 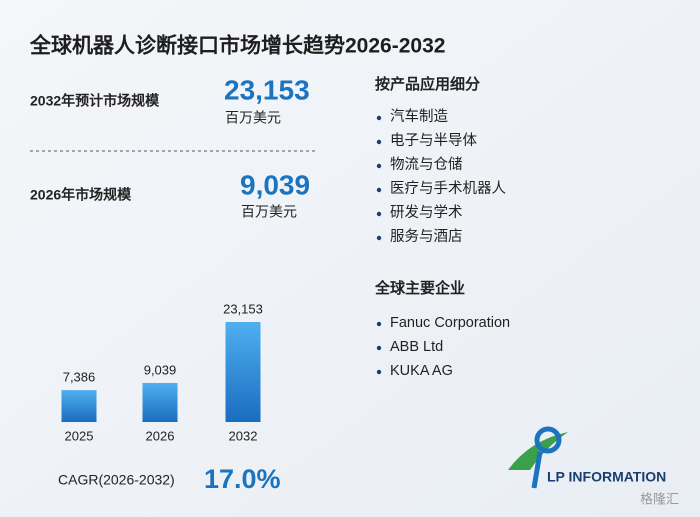 I want to click on watermark: 格隆汇, so click(x=659, y=498).